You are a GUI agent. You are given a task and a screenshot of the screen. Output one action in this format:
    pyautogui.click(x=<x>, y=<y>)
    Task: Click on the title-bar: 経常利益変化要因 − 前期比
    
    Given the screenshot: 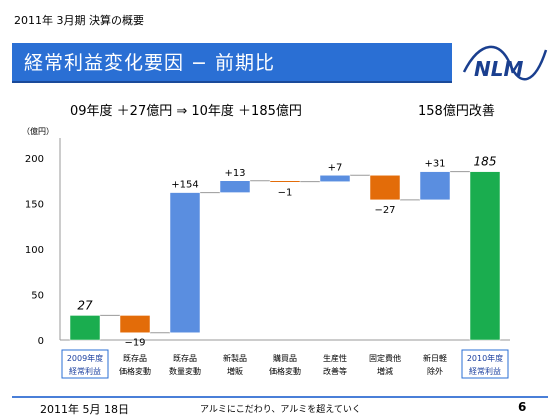 What is the action you would take?
    pyautogui.click(x=232, y=63)
    